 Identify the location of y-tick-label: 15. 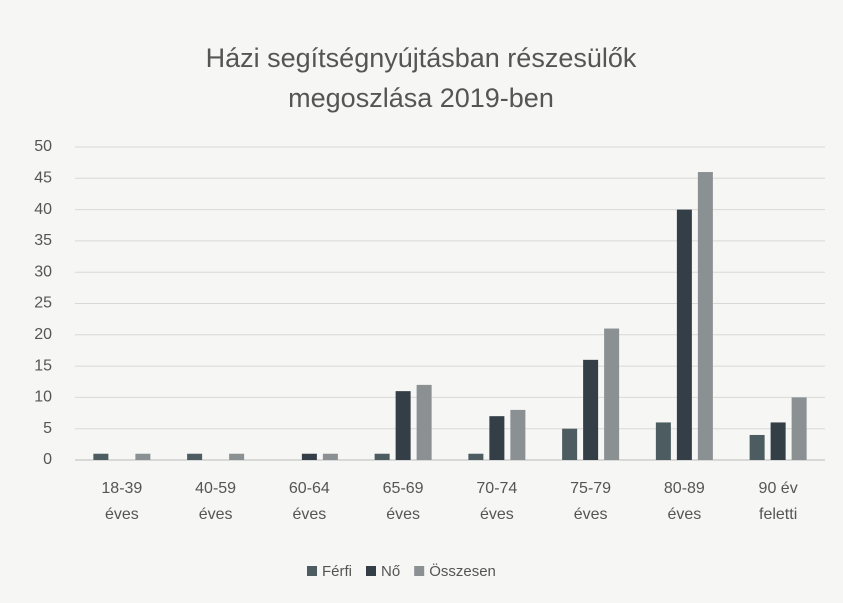
(43, 365).